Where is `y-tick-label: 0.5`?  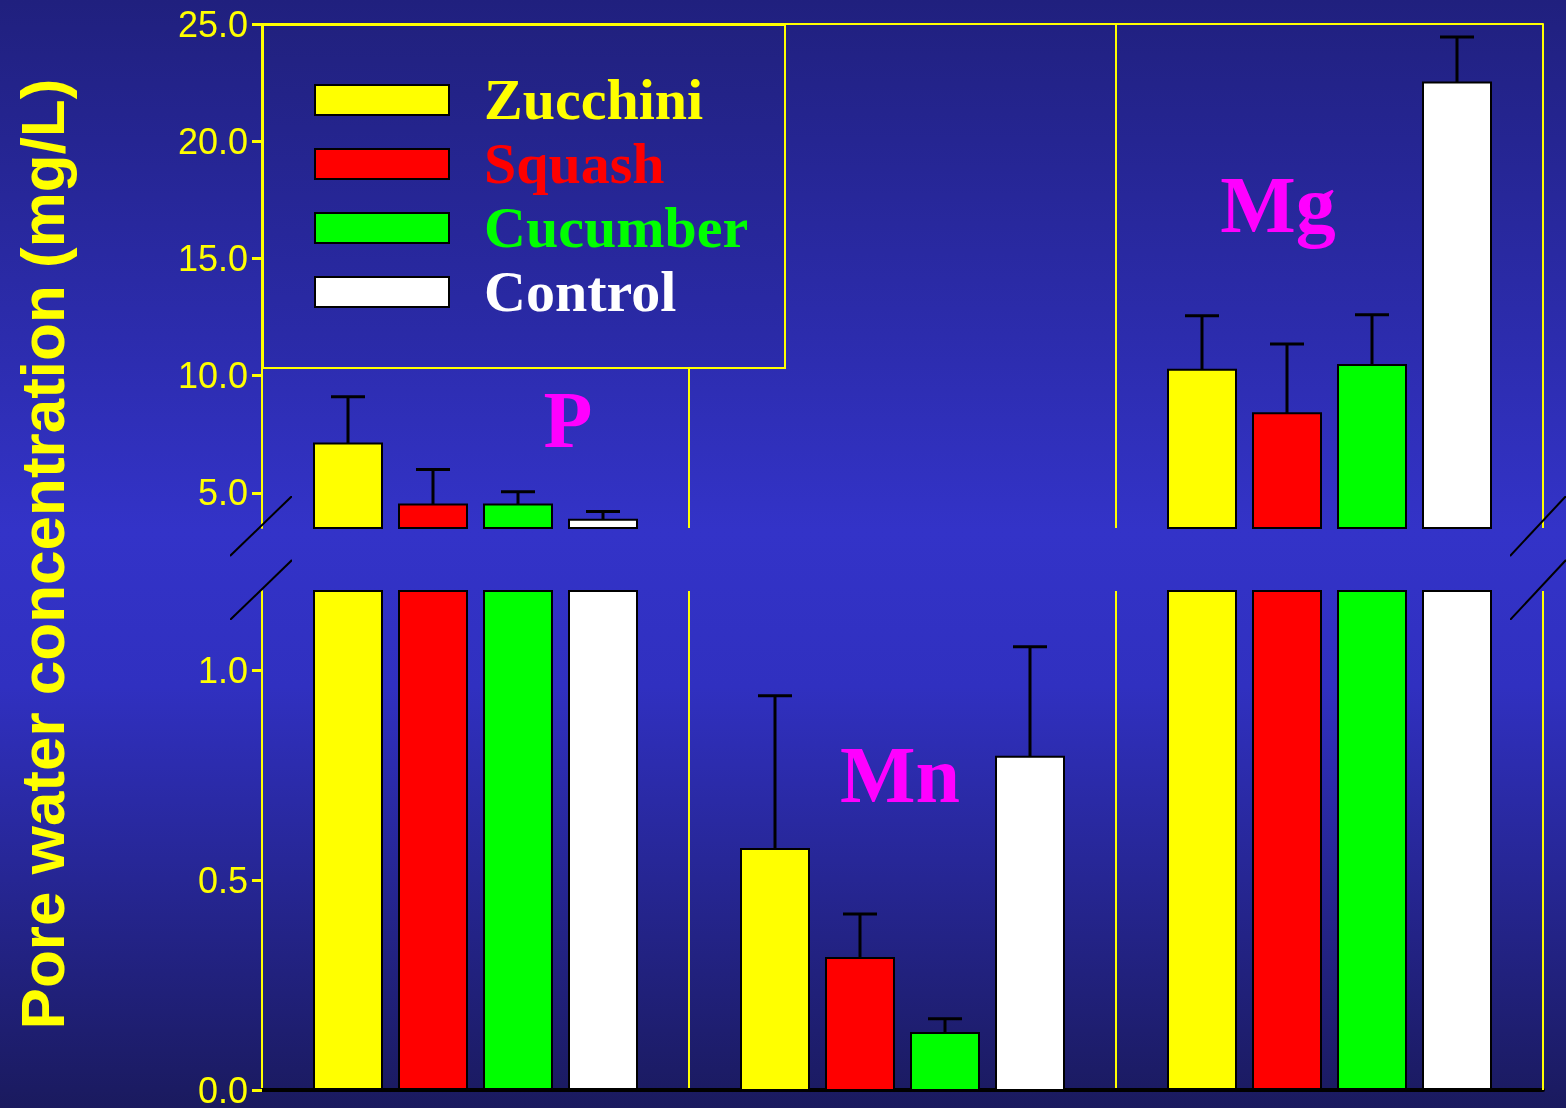
y-tick-label: 0.5 is located at coordinates (222, 880).